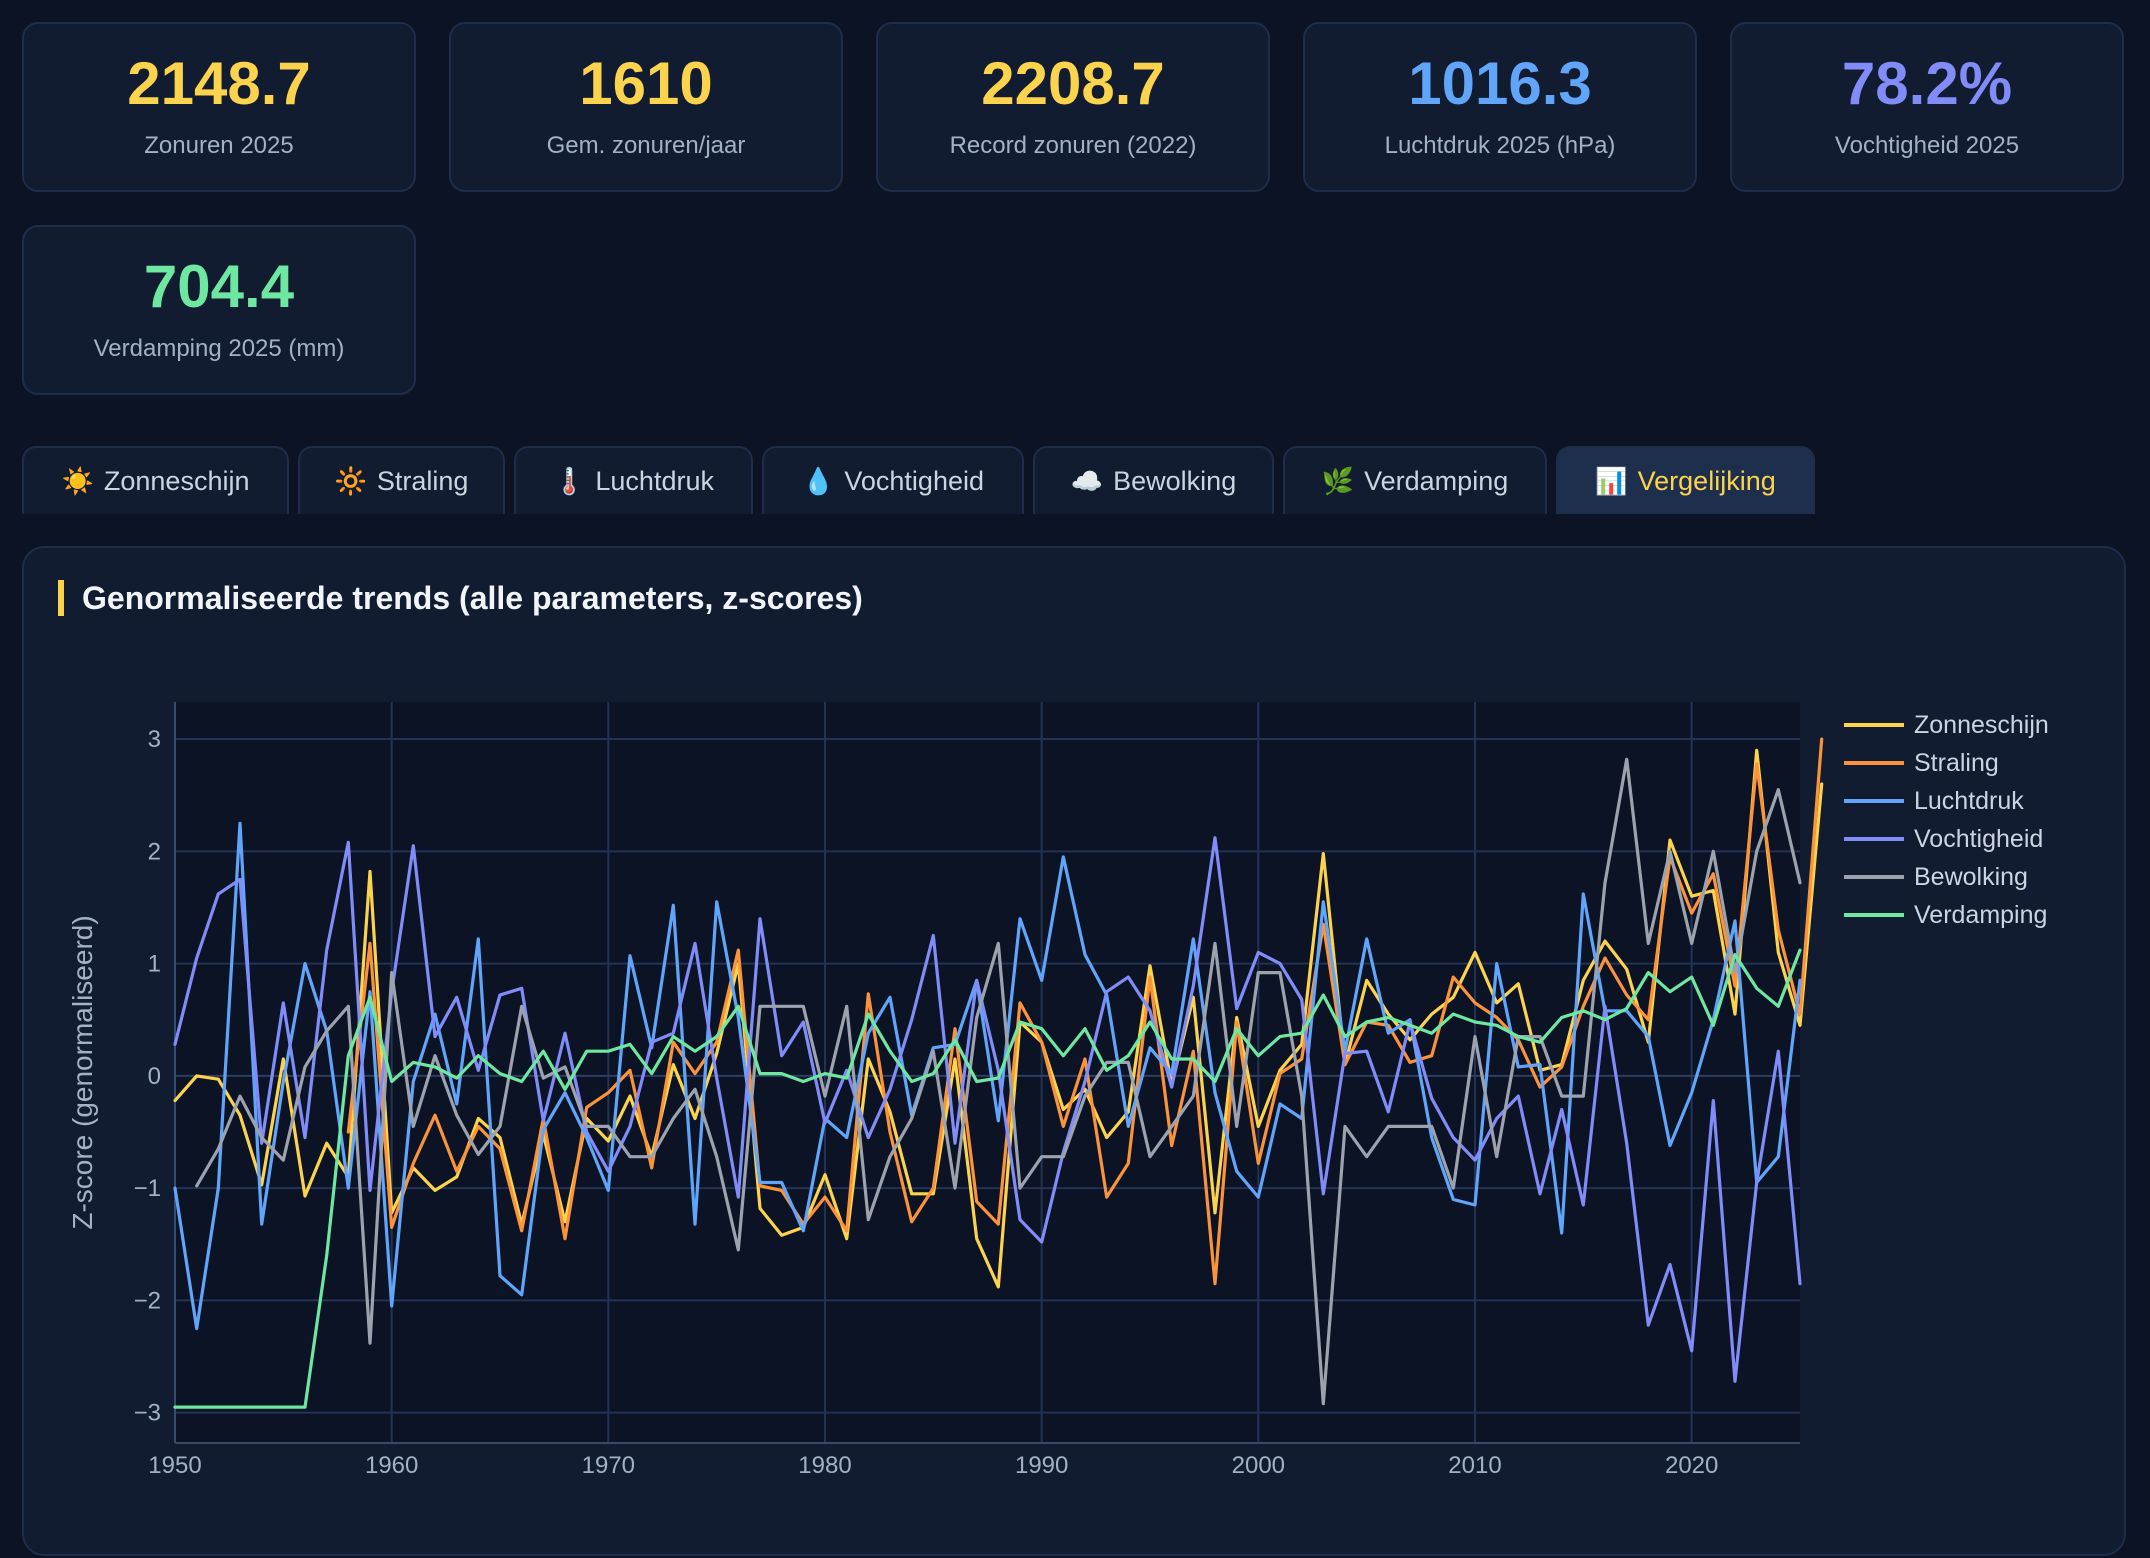 This screenshot has width=2150, height=1558. What do you see at coordinates (1956, 763) in the screenshot?
I see `legend-label-straling: Straling` at bounding box center [1956, 763].